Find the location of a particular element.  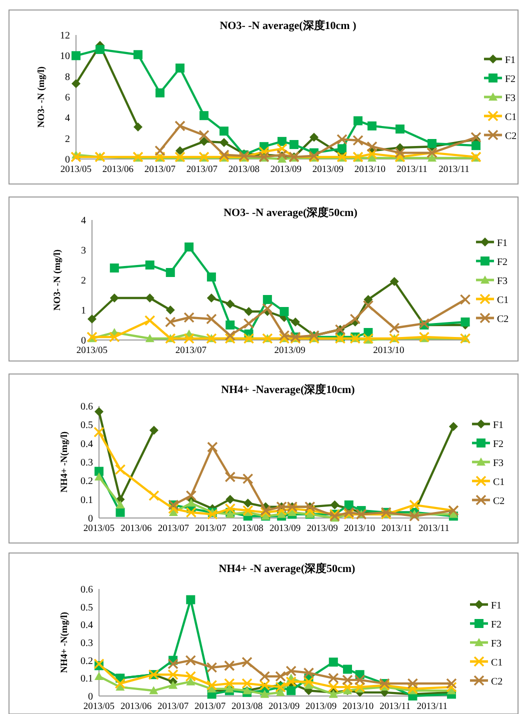

chart-title: NH4+ -Naverage(深度10cm) is located at coordinates (288, 389).